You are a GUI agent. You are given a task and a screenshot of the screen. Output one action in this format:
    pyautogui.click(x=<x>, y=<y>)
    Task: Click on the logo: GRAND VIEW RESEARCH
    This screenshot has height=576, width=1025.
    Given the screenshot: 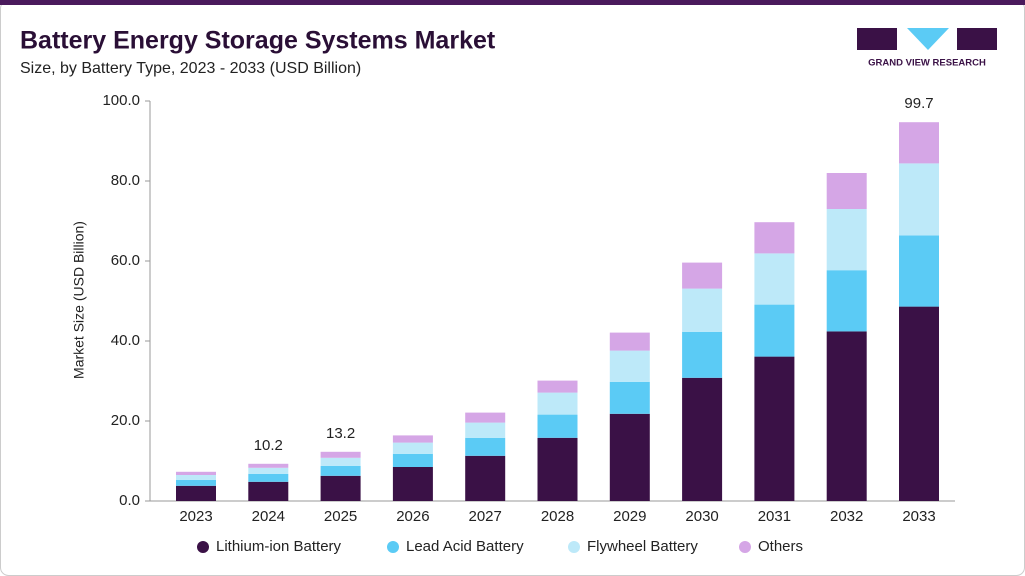 What is the action you would take?
    pyautogui.click(x=927, y=48)
    